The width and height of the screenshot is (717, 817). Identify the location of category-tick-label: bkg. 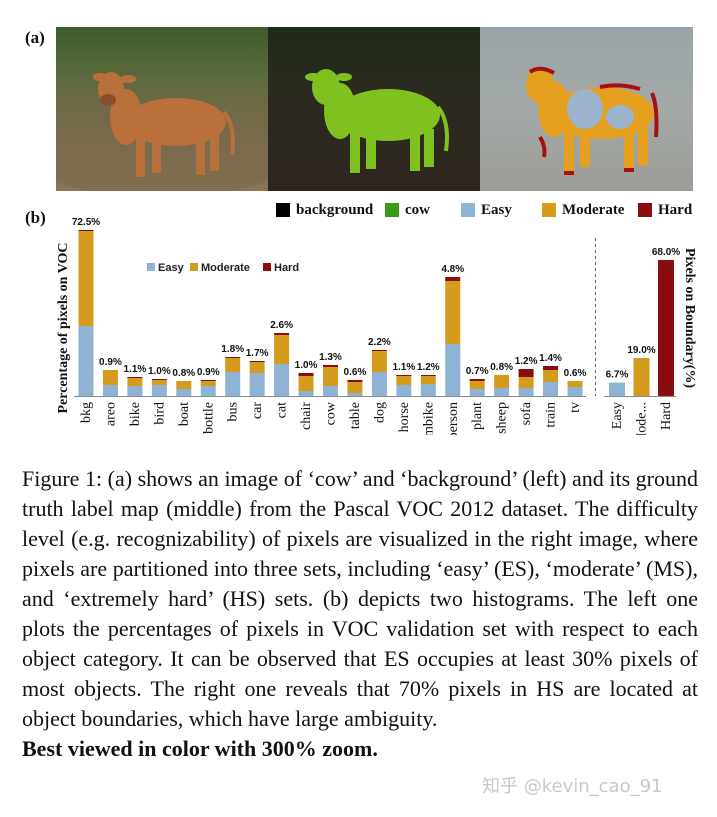
(86, 412).